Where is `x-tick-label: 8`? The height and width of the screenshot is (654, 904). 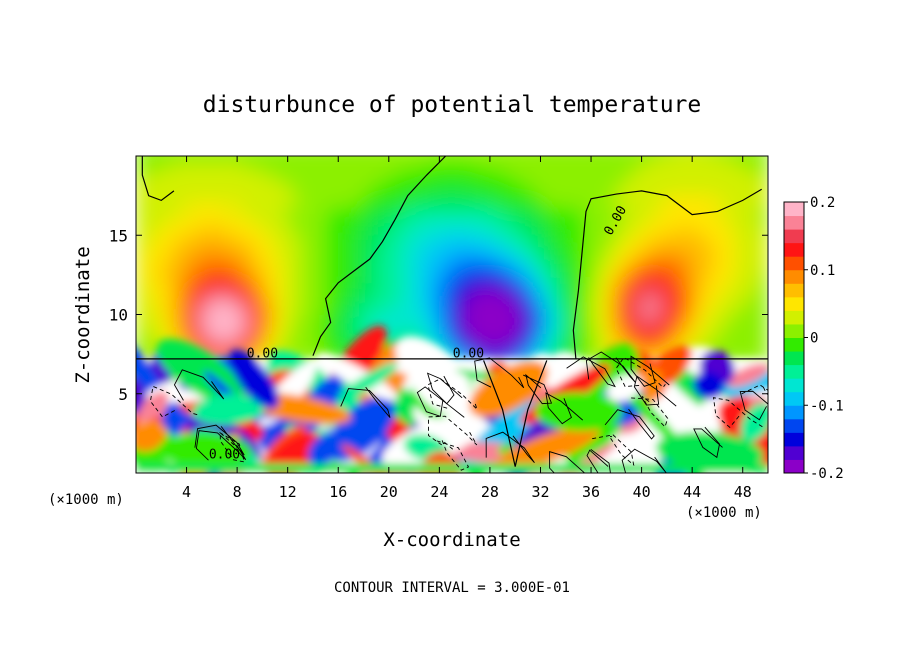 x-tick-label: 8 is located at coordinates (237, 492).